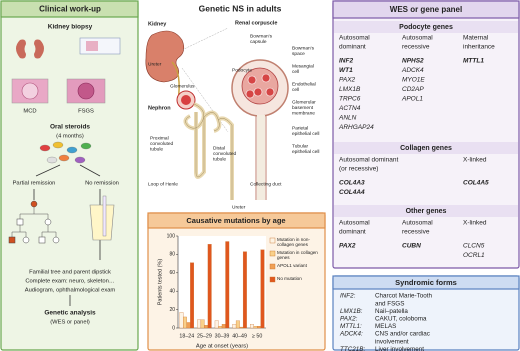  What do you see at coordinates (347, 80) in the screenshot?
I see `gene-name: PAX2` at bounding box center [347, 80].